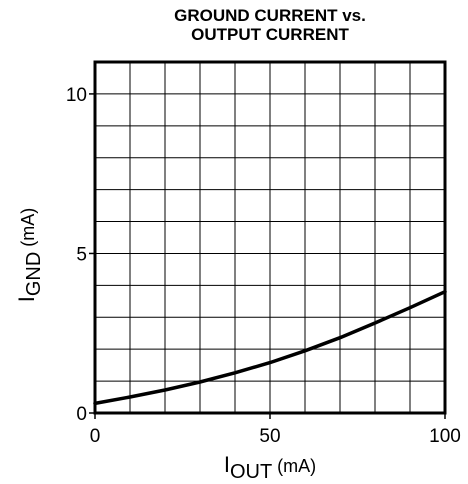 This screenshot has height=484, width=468. What do you see at coordinates (251, 472) in the screenshot?
I see `x-axis-label-sub: OUT` at bounding box center [251, 472].